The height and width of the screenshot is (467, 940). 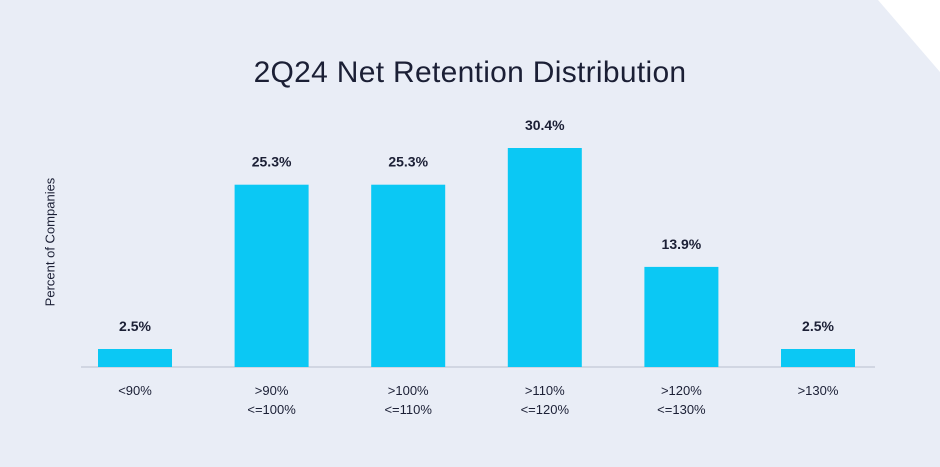 What do you see at coordinates (408, 390) in the screenshot?
I see `x-tick-label-3-line-1: >100%` at bounding box center [408, 390].